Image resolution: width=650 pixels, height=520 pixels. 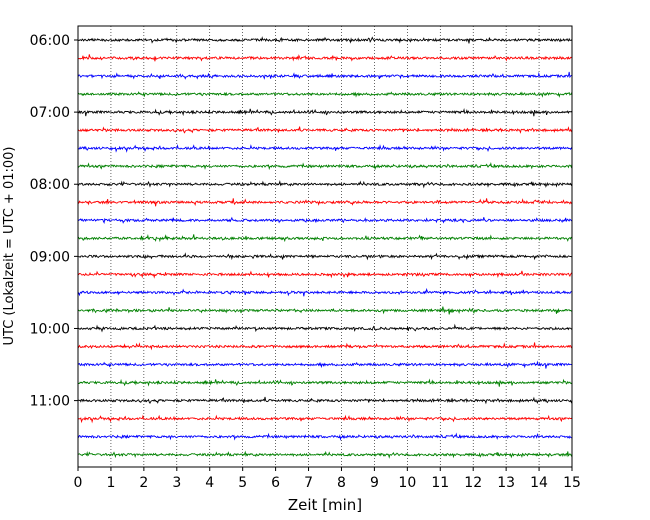 What do you see at coordinates (242, 483) in the screenshot?
I see `x-tick-label-5: 5` at bounding box center [242, 483].